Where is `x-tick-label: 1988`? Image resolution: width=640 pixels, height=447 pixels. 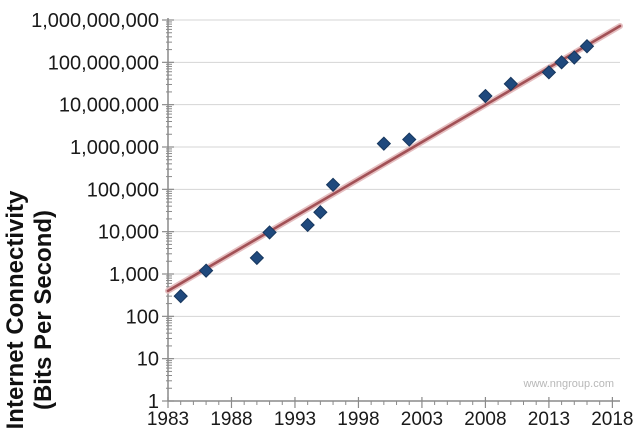
x-tick-label: 1988 is located at coordinates (231, 419).